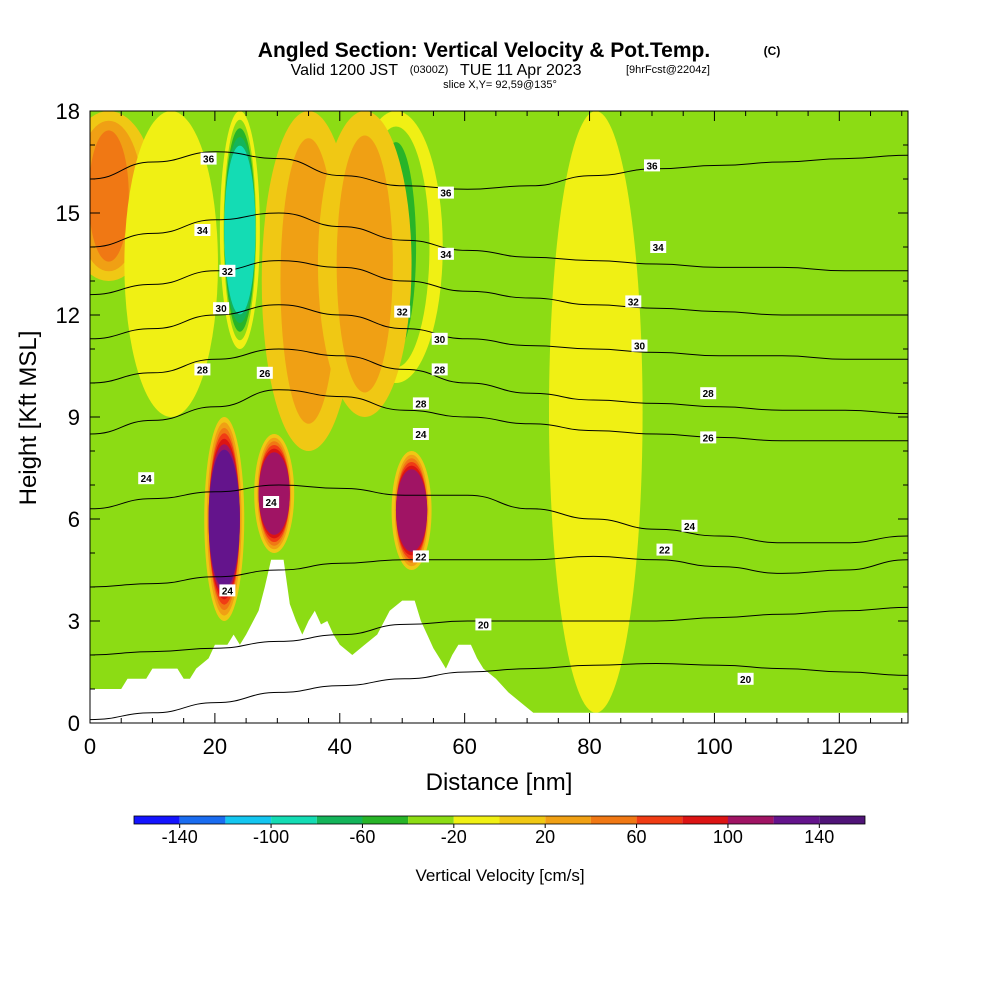  Describe the element at coordinates (772, 51) in the screenshot. I see `chart-title-suffix: (C)` at that location.